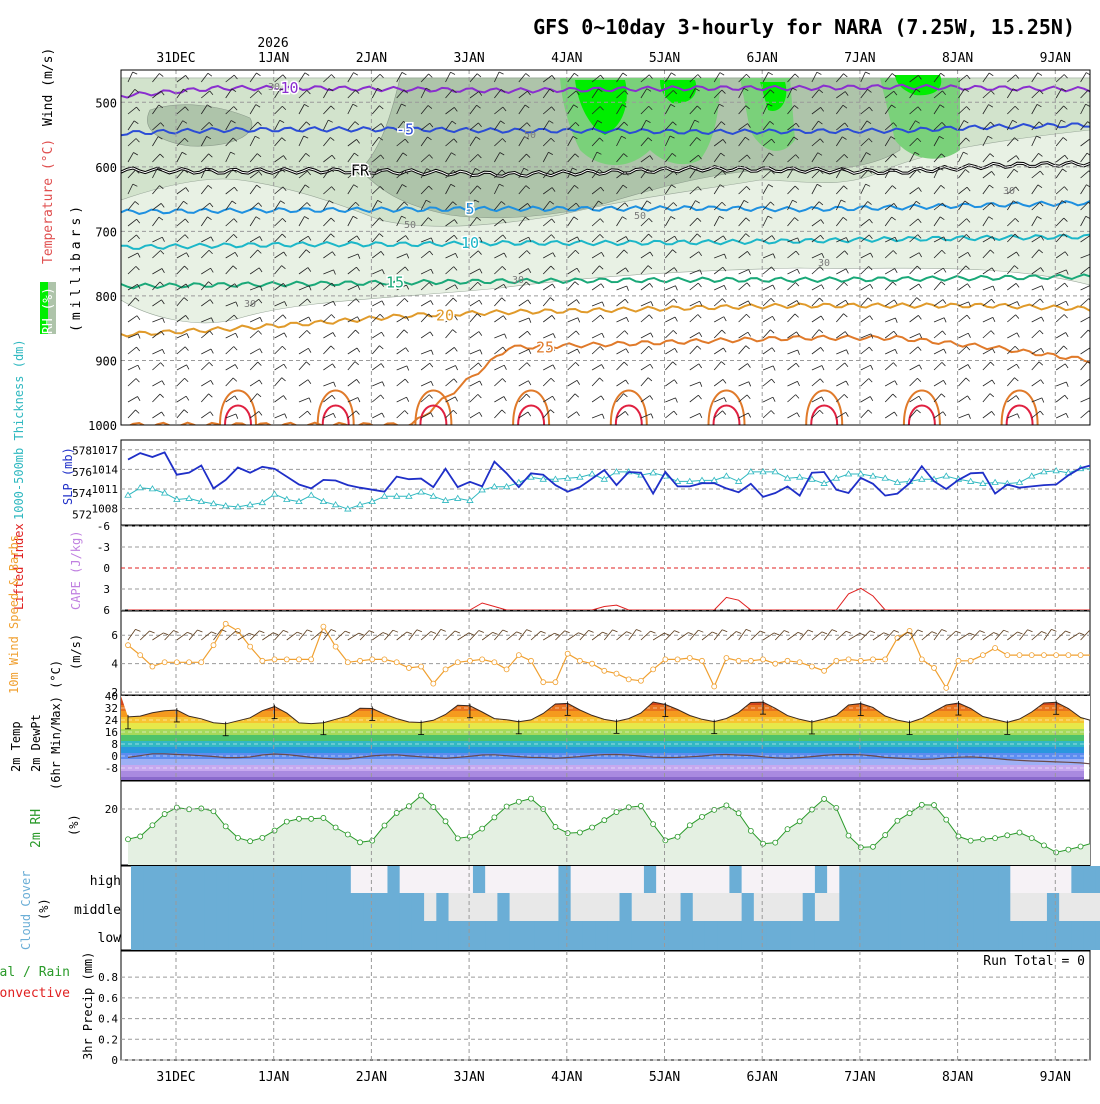  I want to click on li-tick: 3, so click(106, 589).